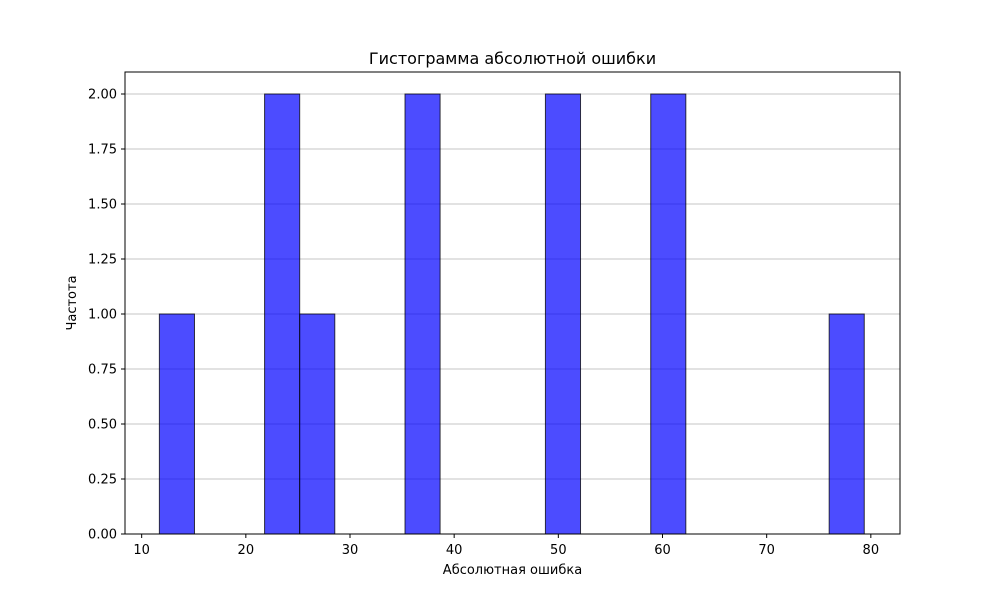 The image size is (1000, 600). I want to click on x-tick-label: 40, so click(454, 550).